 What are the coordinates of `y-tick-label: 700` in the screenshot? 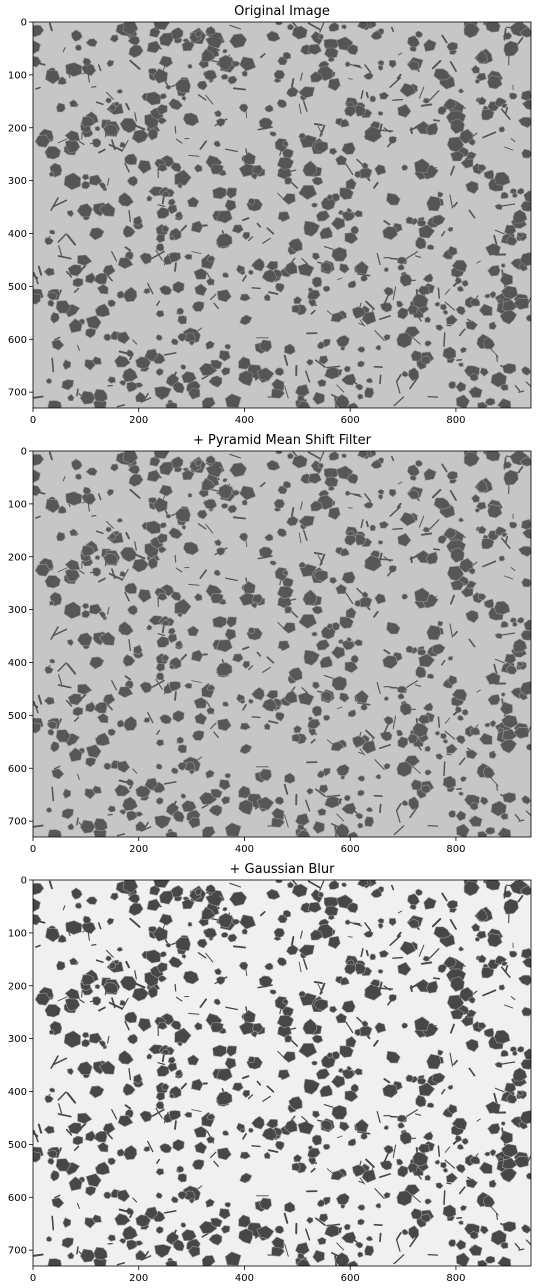 It's located at (17, 393).